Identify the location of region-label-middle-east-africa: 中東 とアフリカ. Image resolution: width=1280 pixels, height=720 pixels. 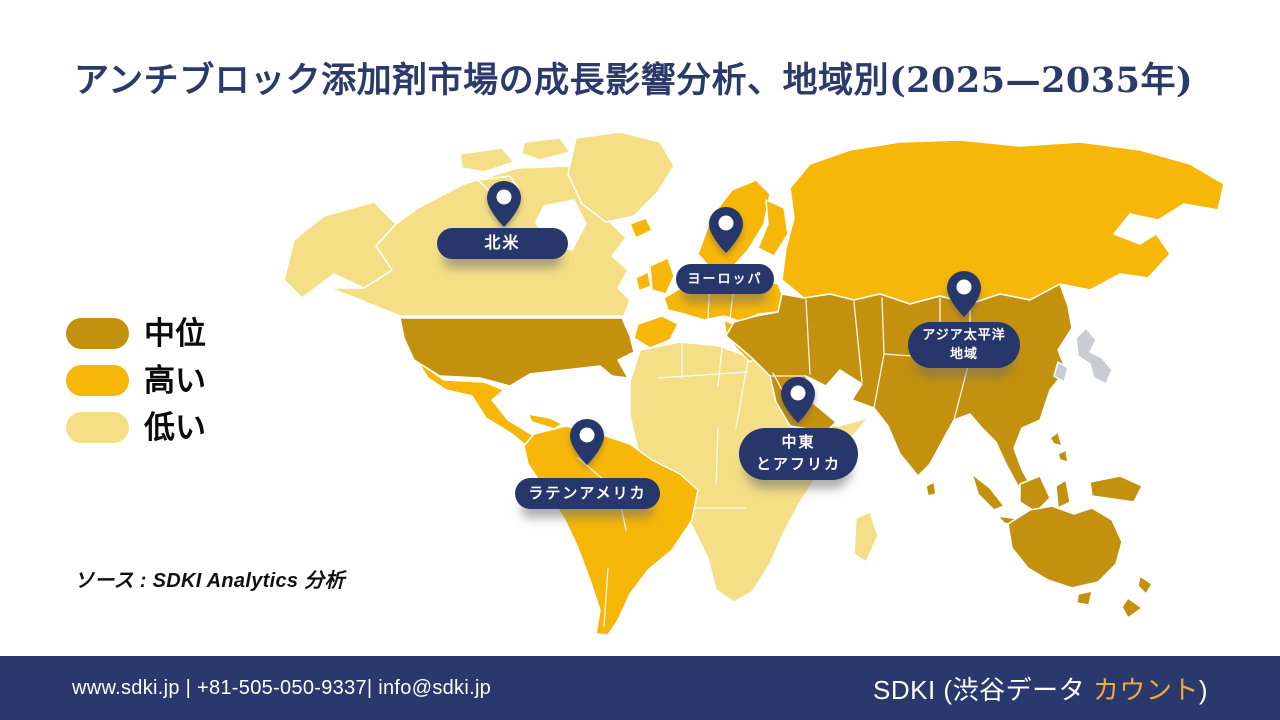
(798, 454).